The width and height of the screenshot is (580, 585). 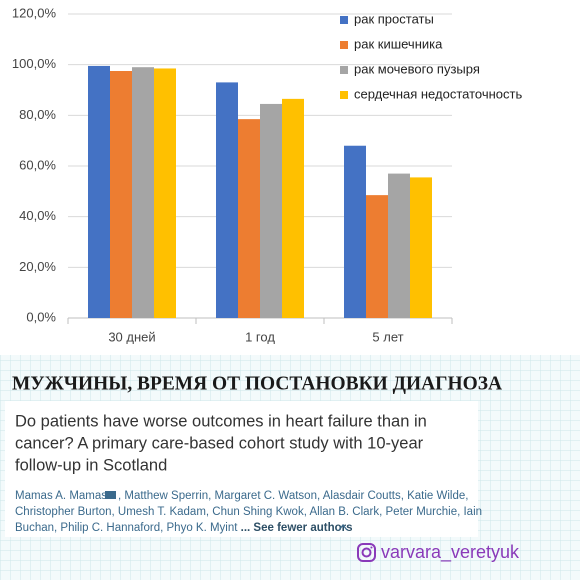 I want to click on handle: varvara_veretyuk, so click(x=450, y=552).